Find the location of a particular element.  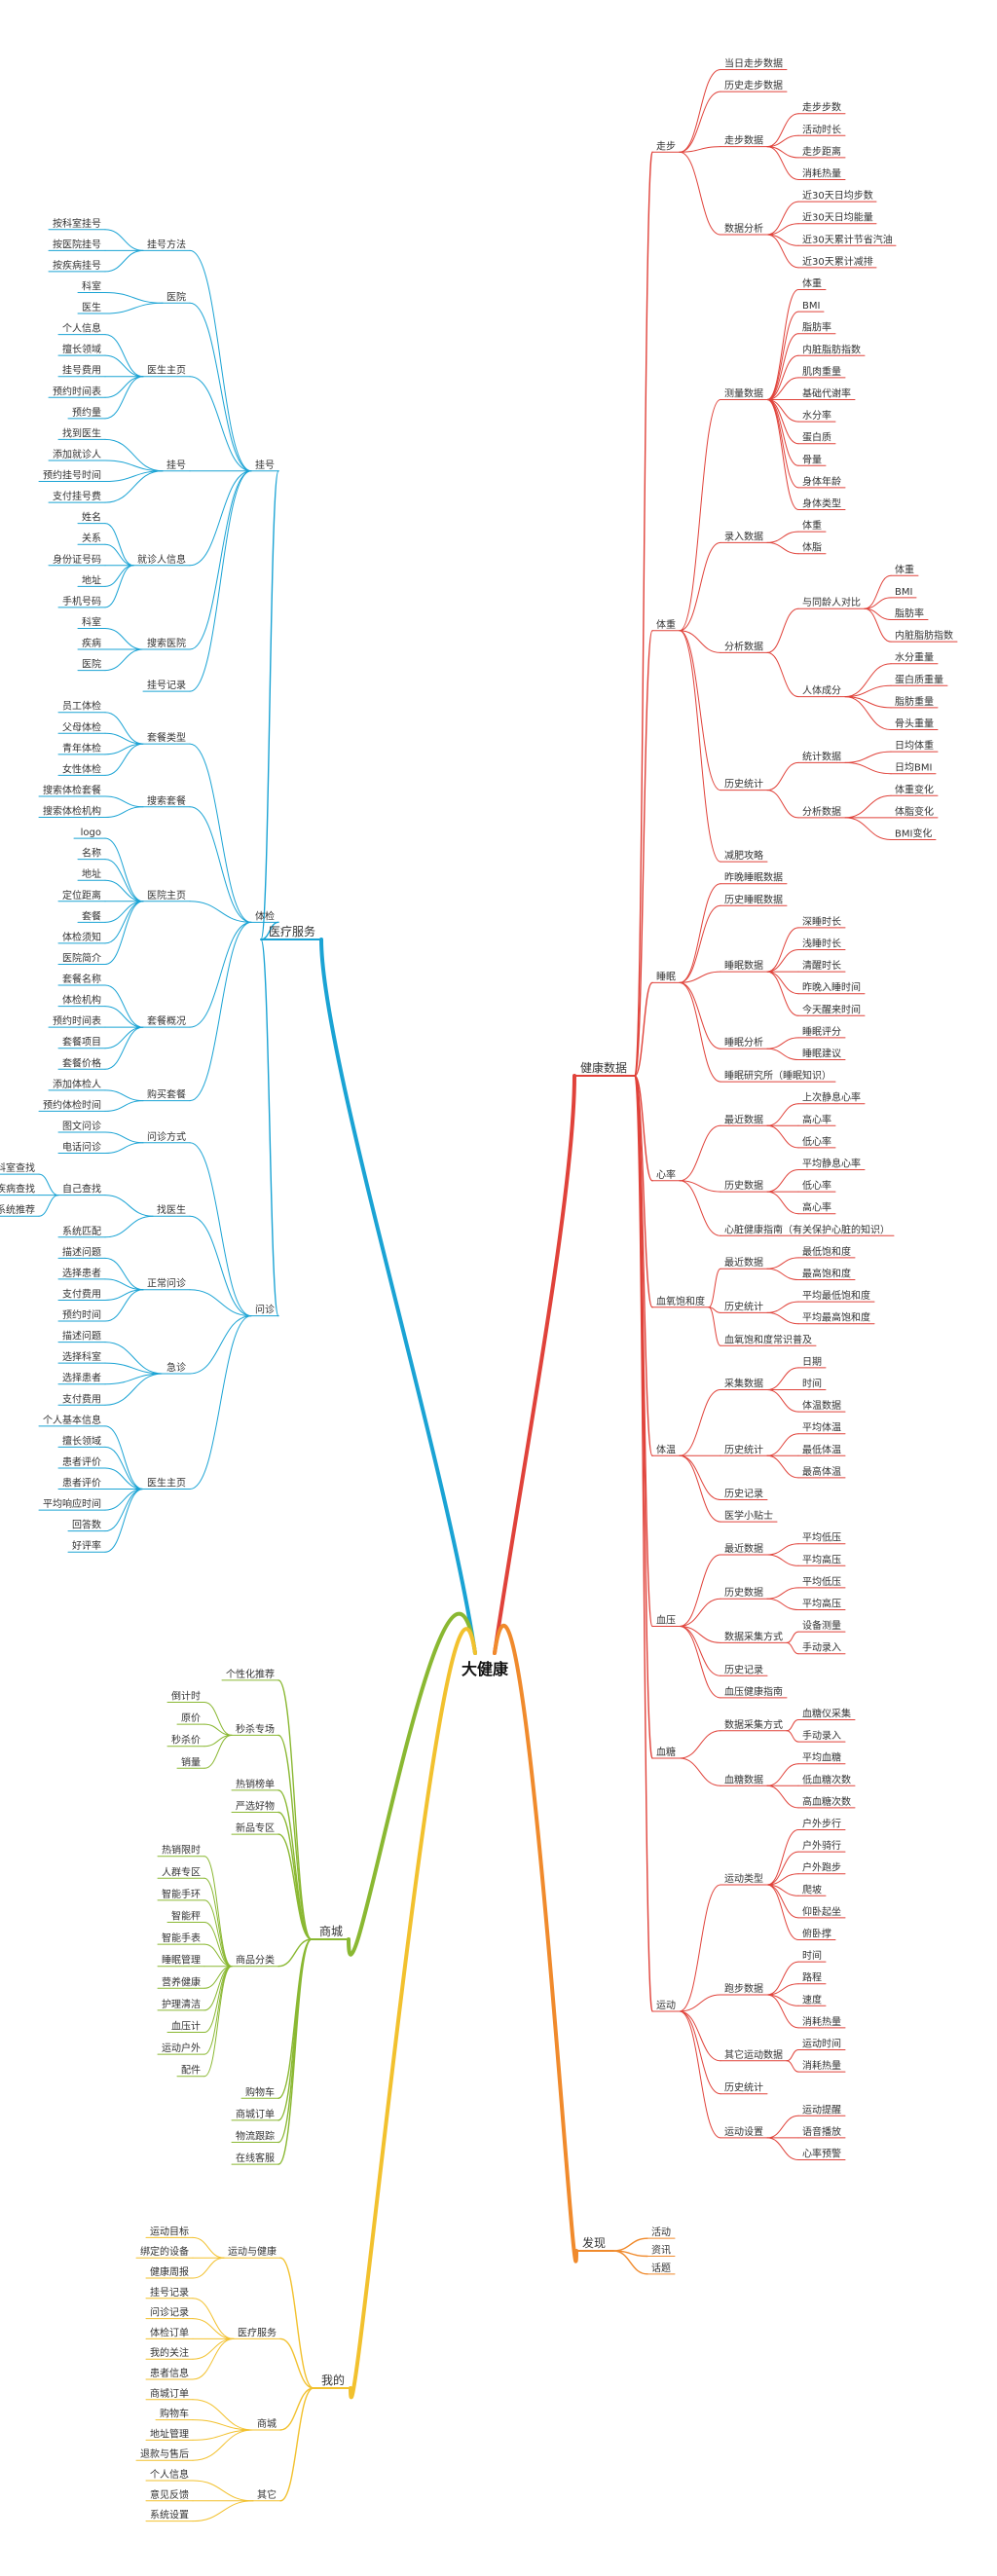

node-label: 户外步行 is located at coordinates (821, 1824).